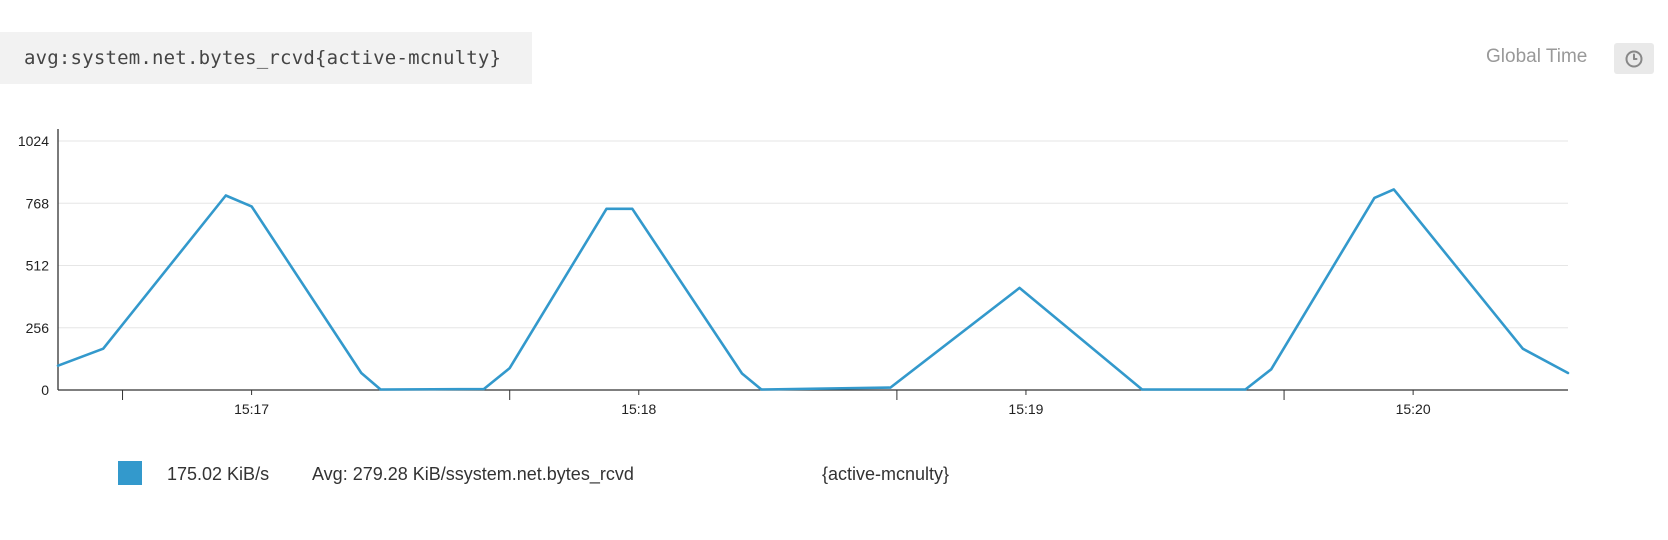 The image size is (1668, 540). I want to click on x-tick-label: 15:19, so click(1025, 409).